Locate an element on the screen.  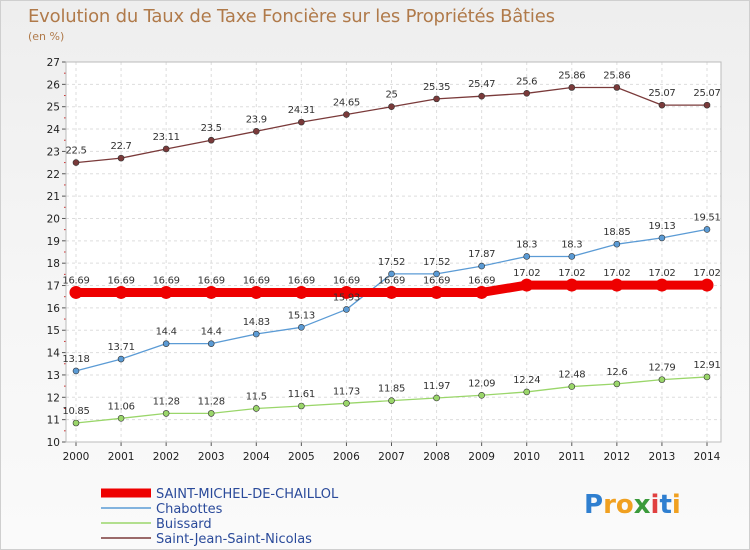
data-label: 14.83 is located at coordinates (256, 322).